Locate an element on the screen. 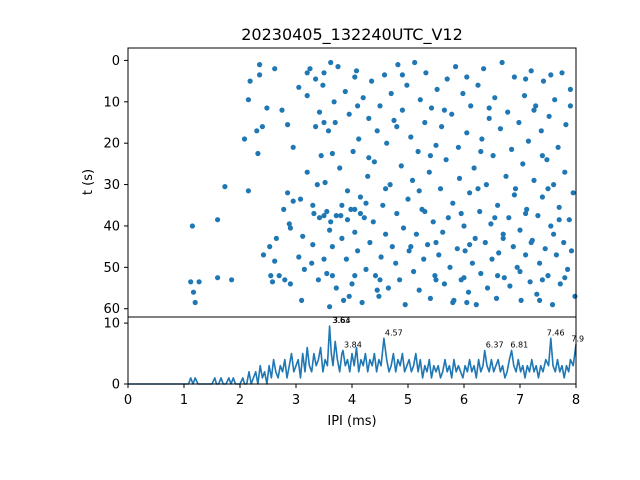 Image resolution: width=640 pixels, height=480 pixels. y-tick-label: 50 is located at coordinates (111, 268).